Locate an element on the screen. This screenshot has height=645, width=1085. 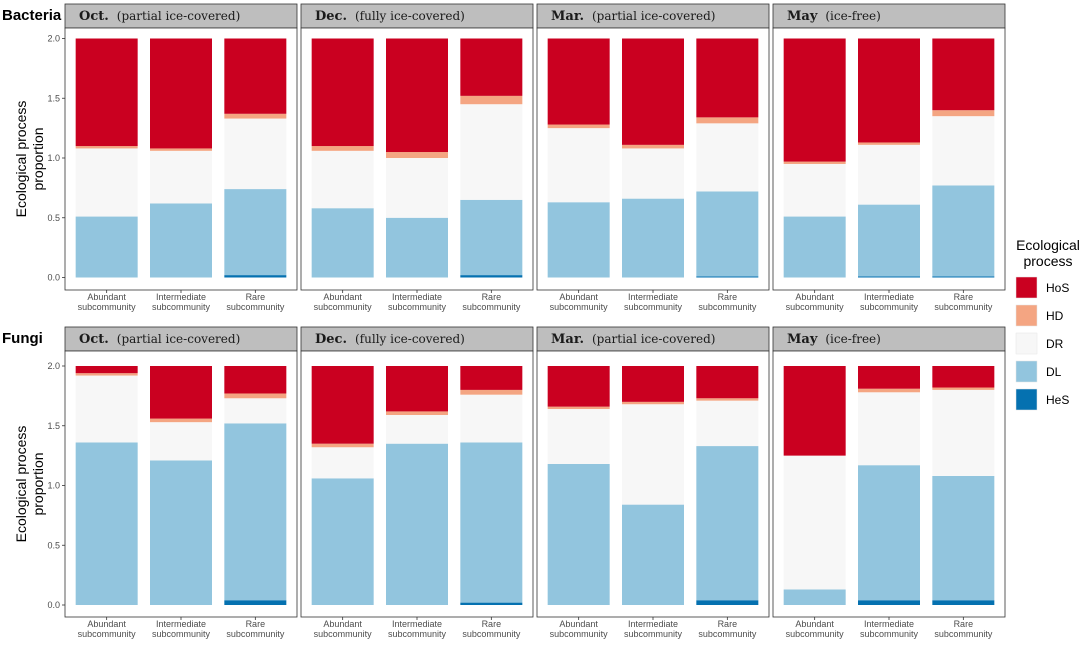
row-title-1: Fungi is located at coordinates (22, 338).